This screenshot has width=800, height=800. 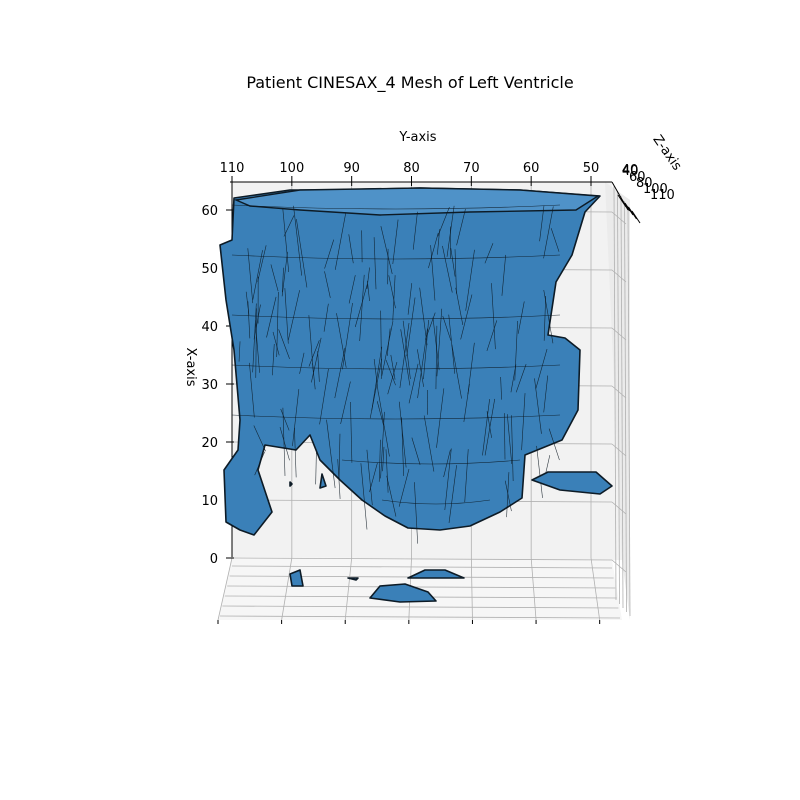 I want to click on x-tick-label: 20, so click(x=209, y=443).